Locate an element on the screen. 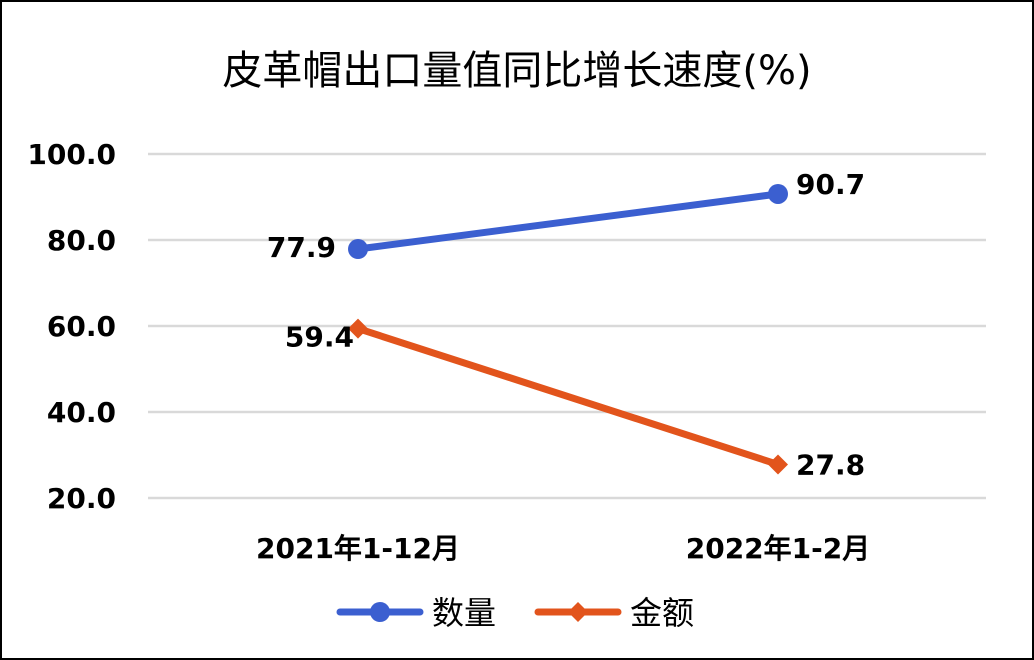 The image size is (1034, 660). x-tick-label: 2022年1-2月 is located at coordinates (778, 548).